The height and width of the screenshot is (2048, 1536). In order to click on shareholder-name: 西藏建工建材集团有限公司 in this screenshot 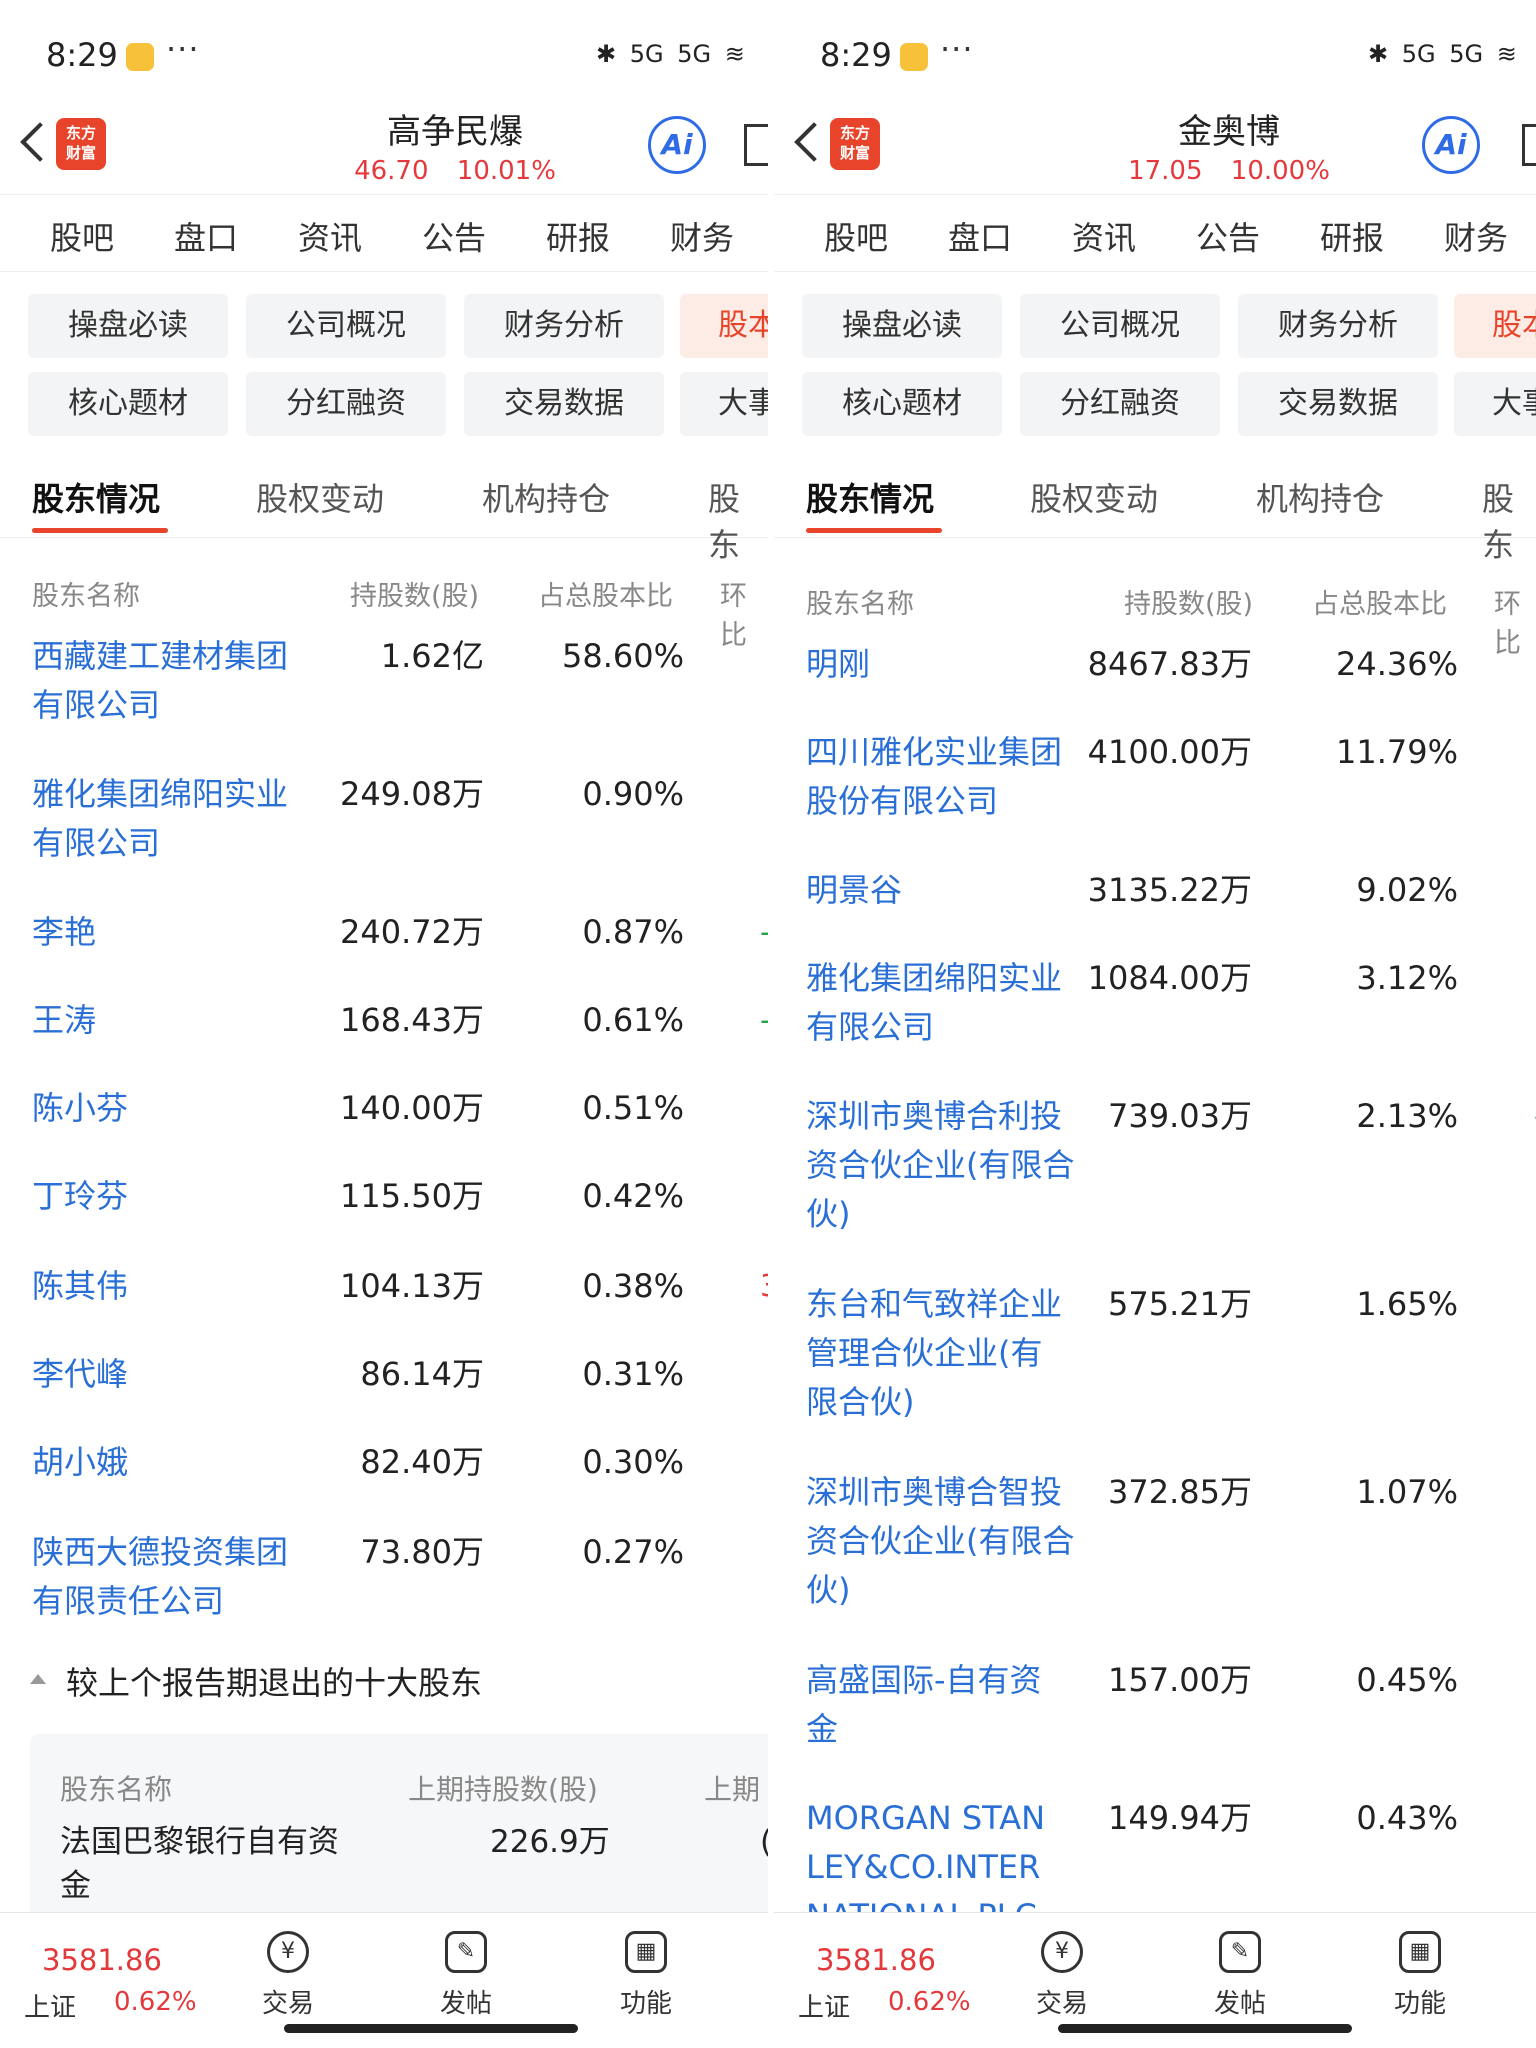, I will do `click(160, 680)`.